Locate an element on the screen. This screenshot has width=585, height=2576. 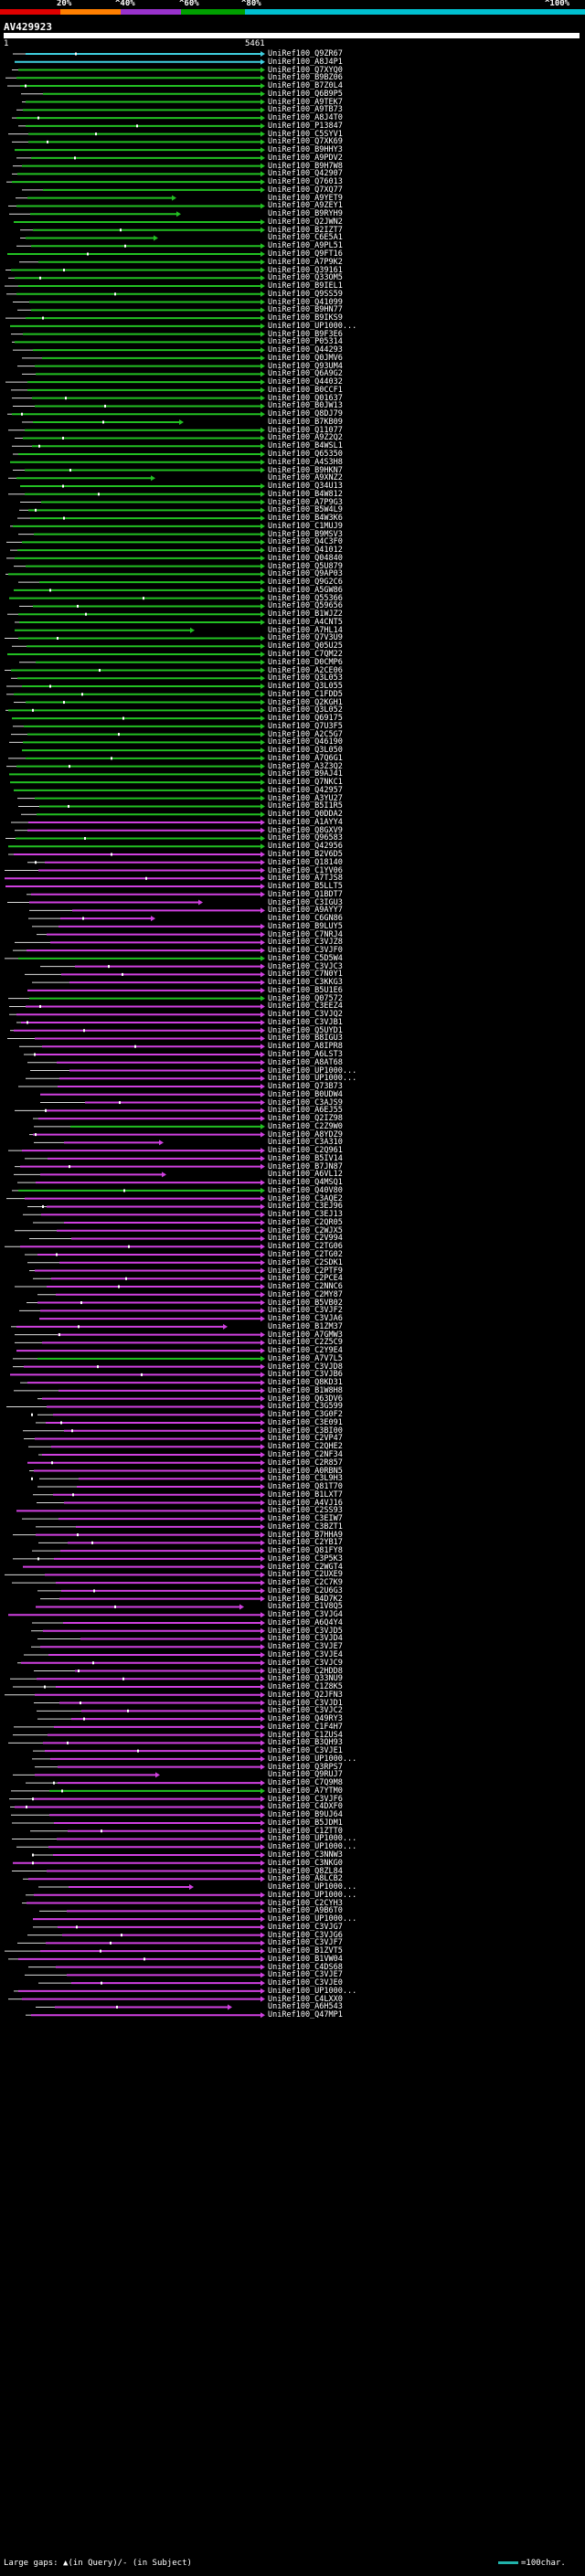
hit-label: UniRef100_C2CYH3 is located at coordinates (305, 1903).